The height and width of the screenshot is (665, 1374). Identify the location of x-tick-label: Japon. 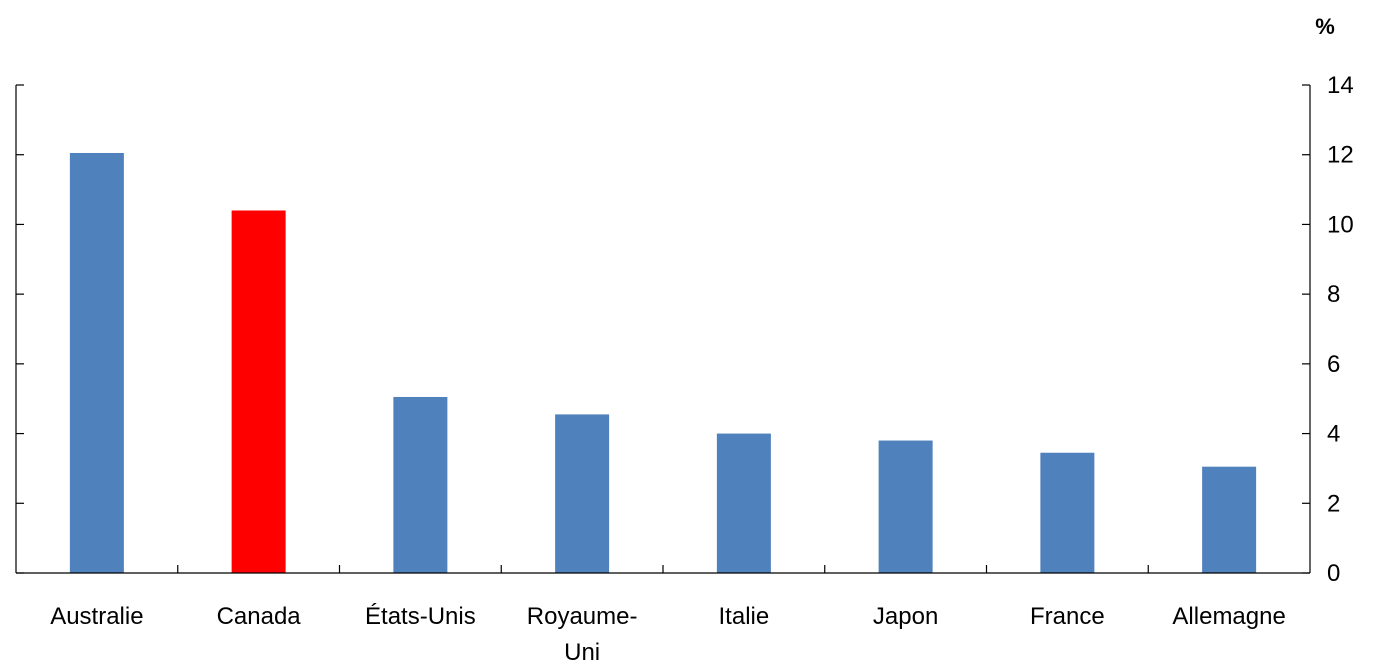
(905, 616).